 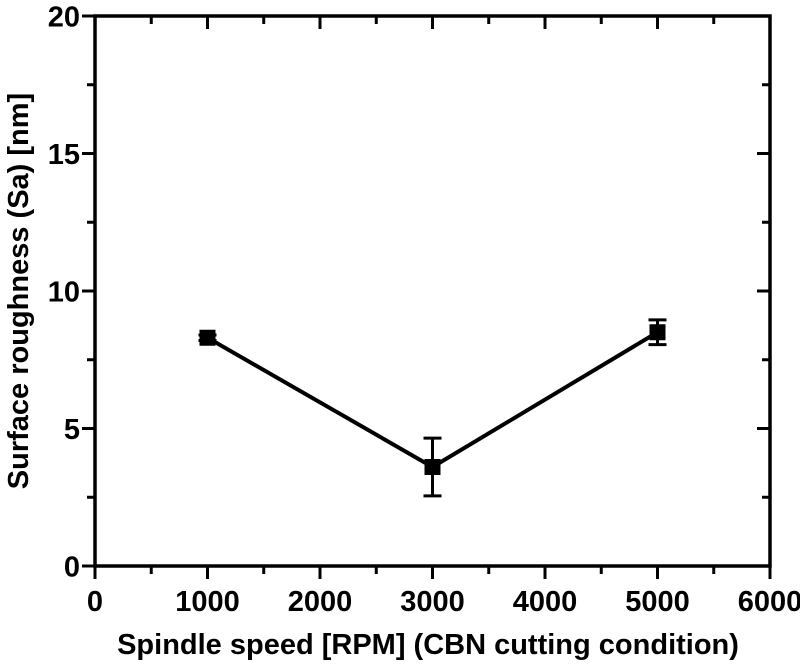 What do you see at coordinates (72, 430) in the screenshot?
I see `y-tick-label: 5` at bounding box center [72, 430].